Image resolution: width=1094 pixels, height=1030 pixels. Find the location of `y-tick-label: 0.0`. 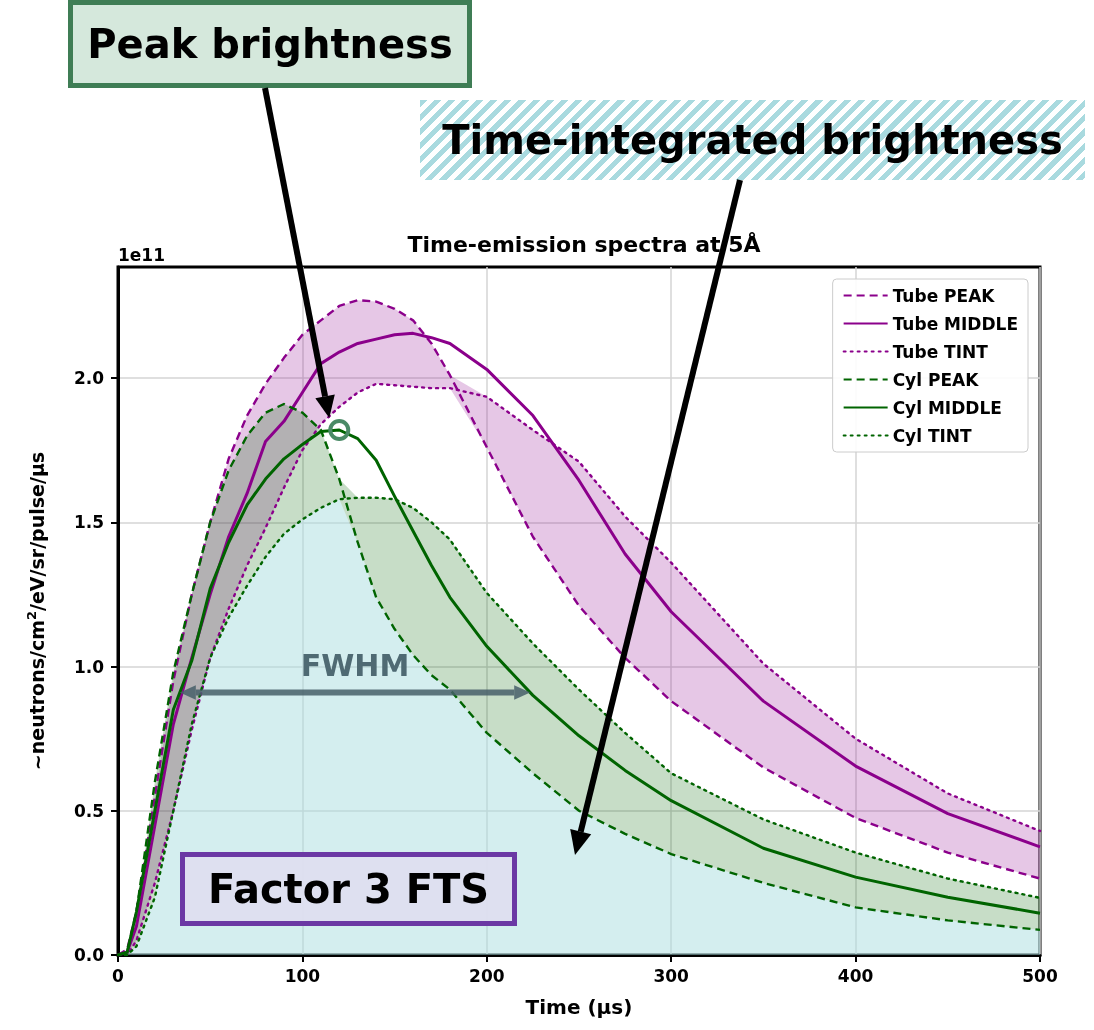

y-tick-label: 0.0 is located at coordinates (89, 955).